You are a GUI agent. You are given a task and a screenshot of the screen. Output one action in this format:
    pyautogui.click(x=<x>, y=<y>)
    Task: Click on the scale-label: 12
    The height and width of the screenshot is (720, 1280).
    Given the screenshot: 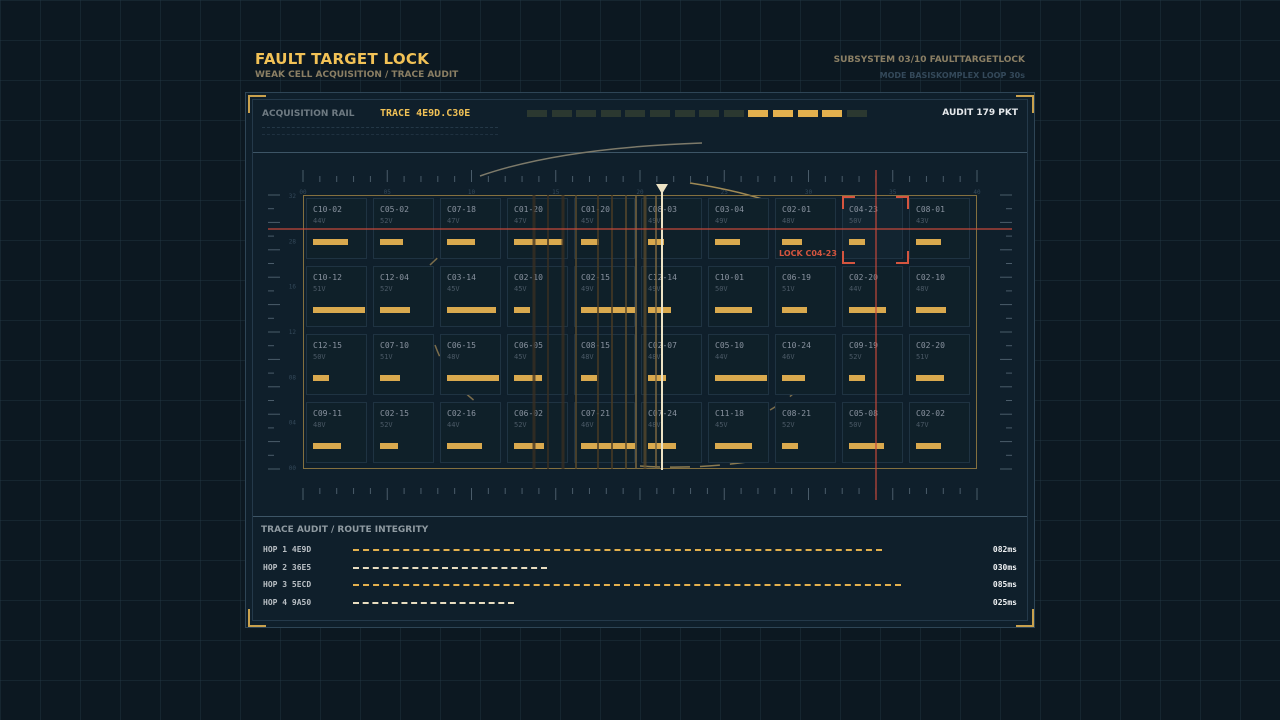 What is the action you would take?
    pyautogui.click(x=293, y=332)
    